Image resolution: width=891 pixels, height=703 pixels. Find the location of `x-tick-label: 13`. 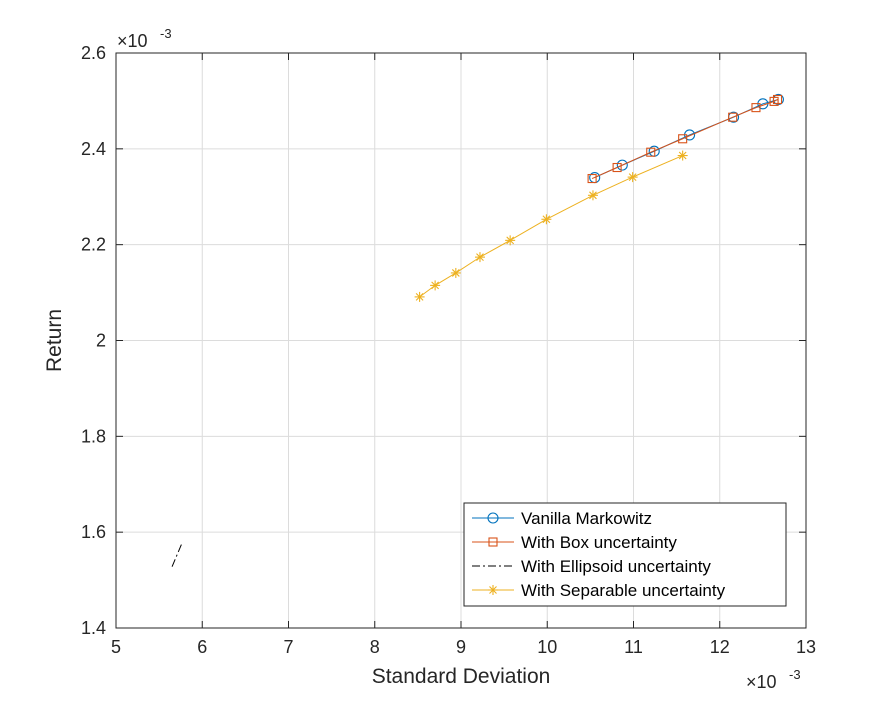

x-tick-label: 13 is located at coordinates (806, 647).